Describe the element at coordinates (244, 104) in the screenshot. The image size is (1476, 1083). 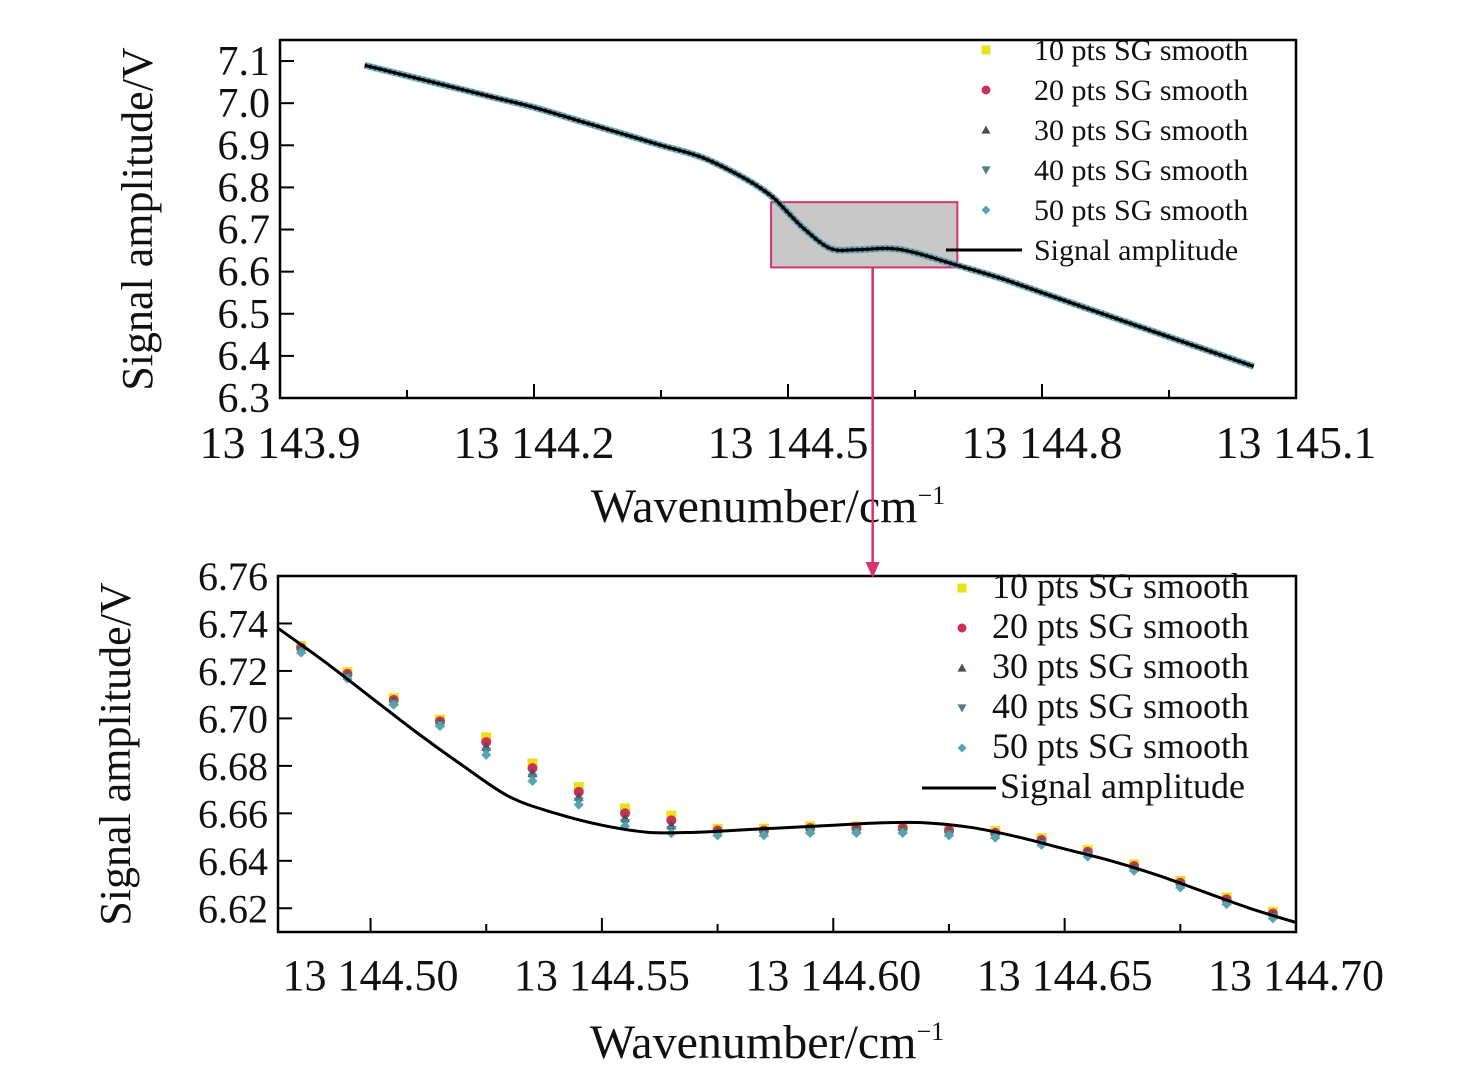
I see `y-tick-label: 7.0` at that location.